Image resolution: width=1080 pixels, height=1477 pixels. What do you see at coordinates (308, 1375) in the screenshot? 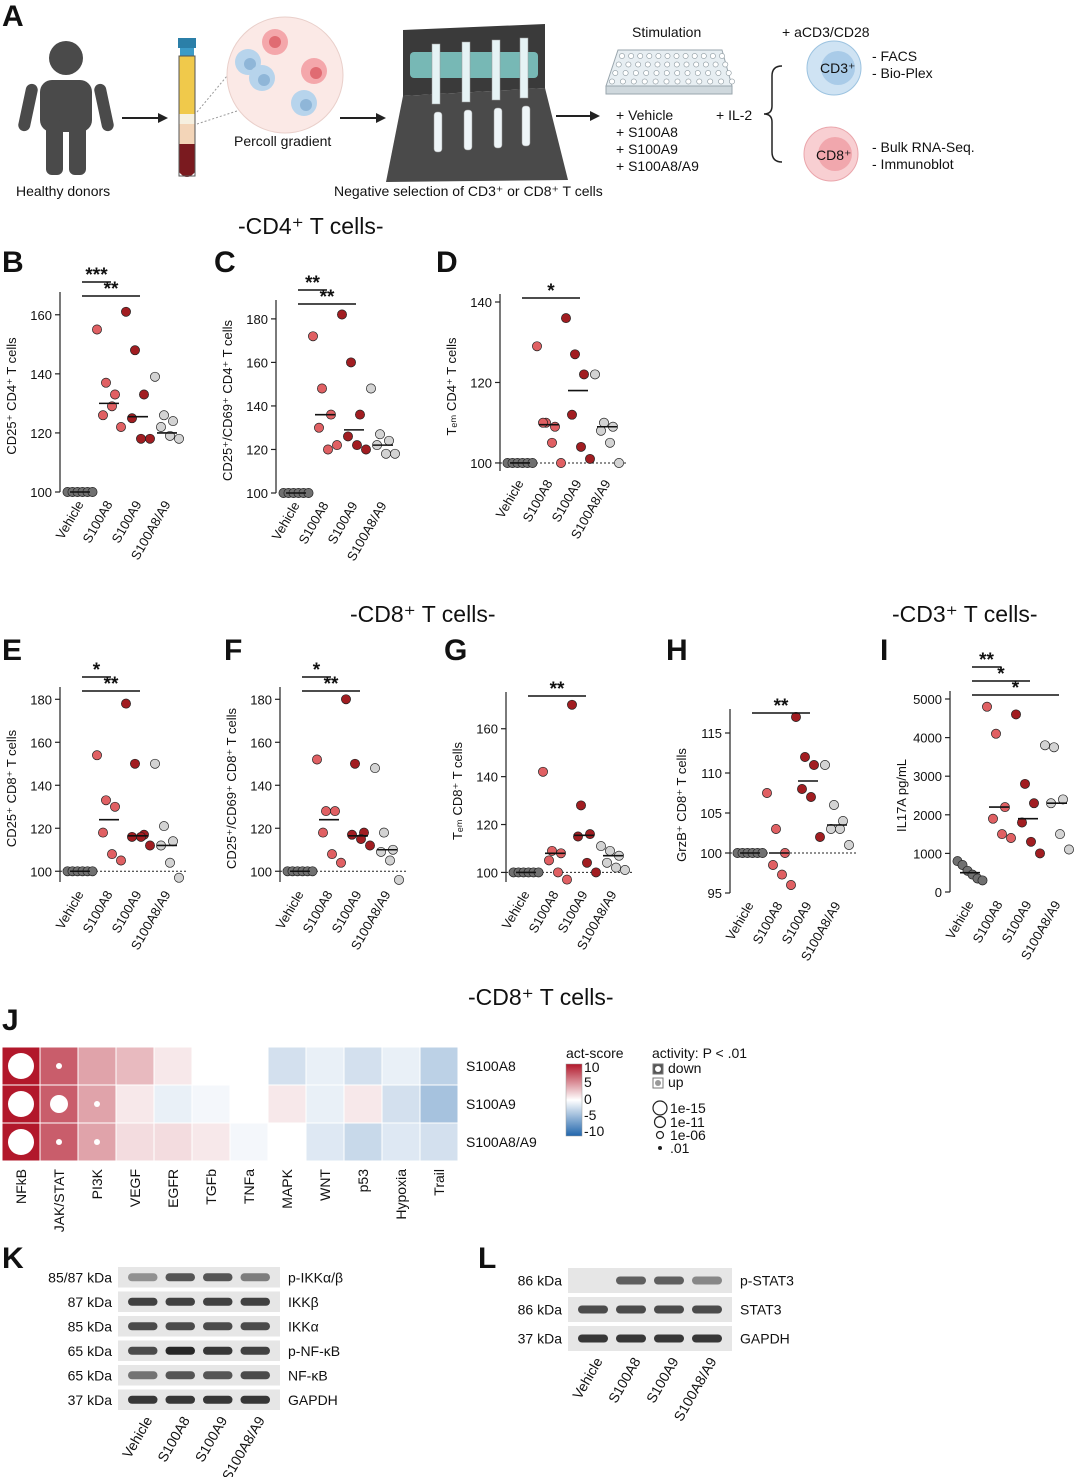
I see `blot-target-label: NF-κB` at bounding box center [308, 1375].